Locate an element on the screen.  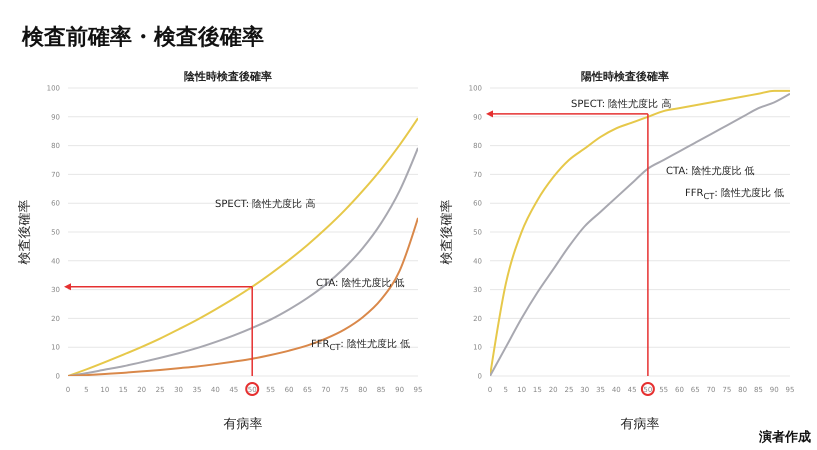
chart-title: 陽性時検査後確率 is located at coordinates (625, 76).